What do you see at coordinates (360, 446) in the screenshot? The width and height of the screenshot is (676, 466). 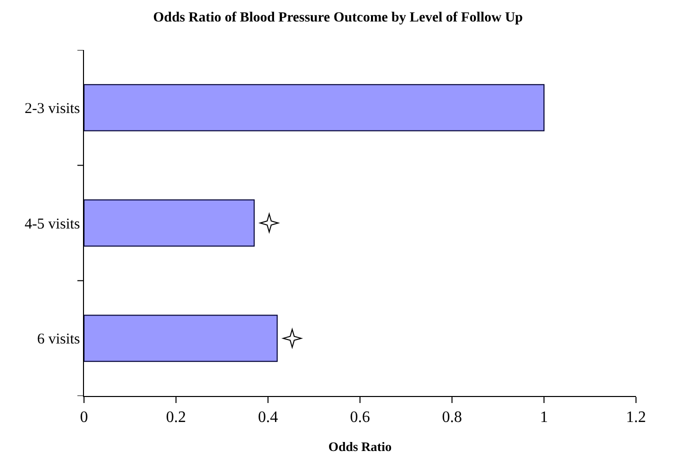 I see `x-axis-title: Odds Ratio` at bounding box center [360, 446].